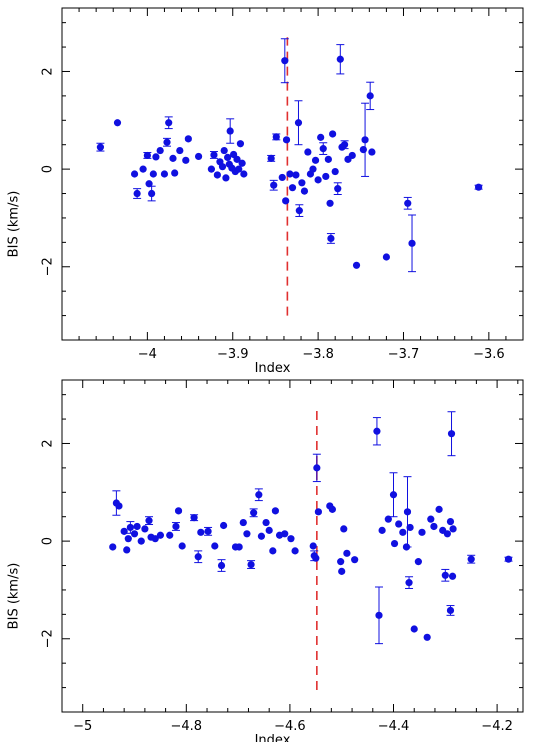  Describe the element at coordinates (273, 737) in the screenshot. I see `x-axis-label: Index` at that location.